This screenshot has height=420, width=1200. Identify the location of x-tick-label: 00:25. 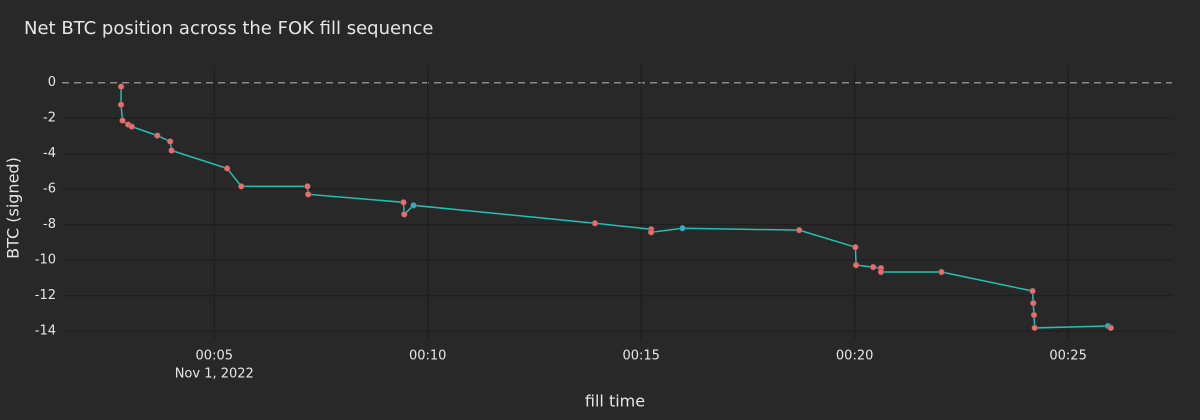
(1067, 356).